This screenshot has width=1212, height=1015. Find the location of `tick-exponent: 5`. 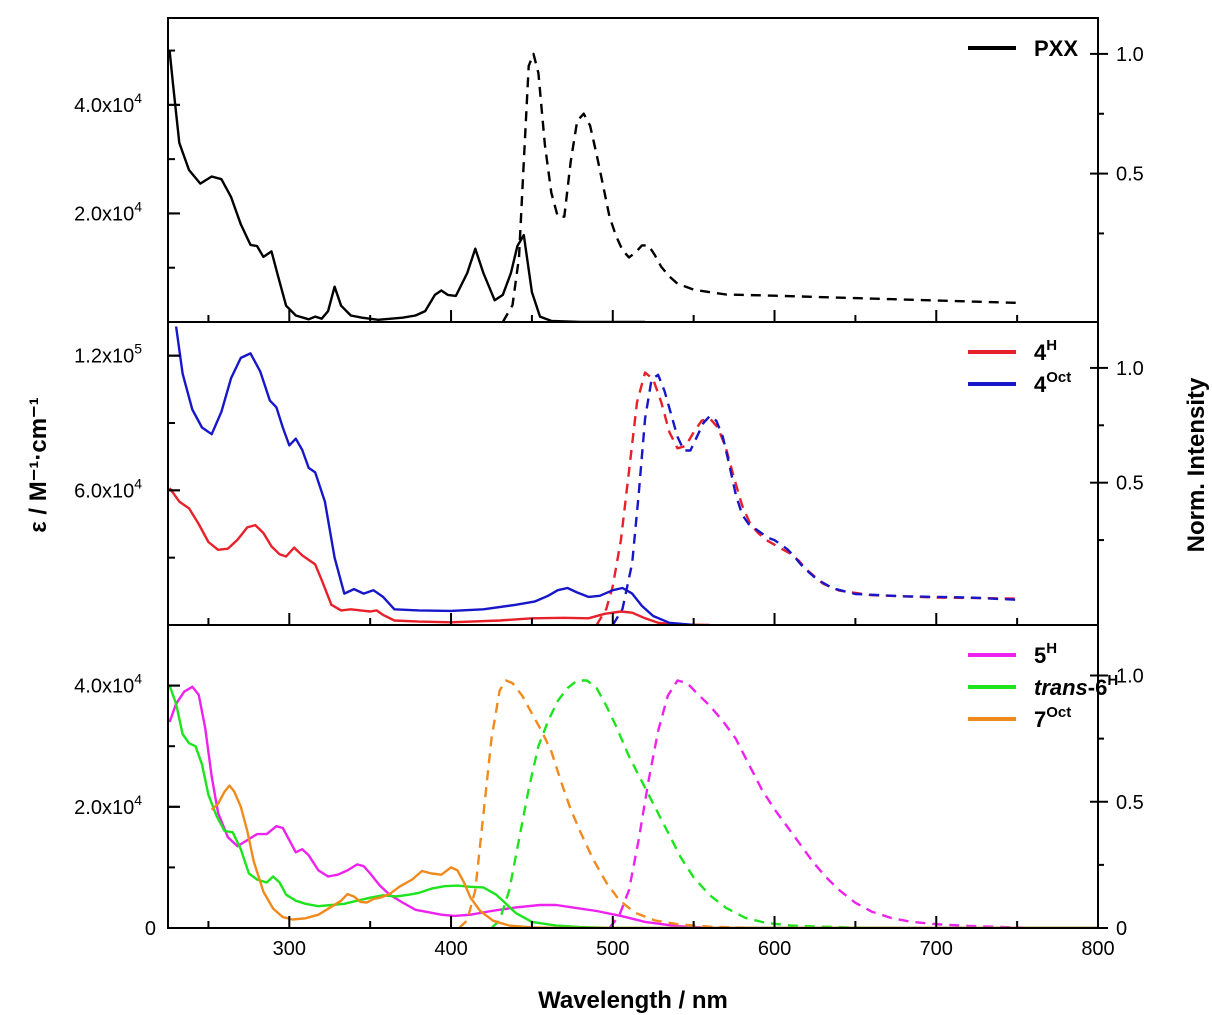

tick-exponent: 5 is located at coordinates (138, 349).